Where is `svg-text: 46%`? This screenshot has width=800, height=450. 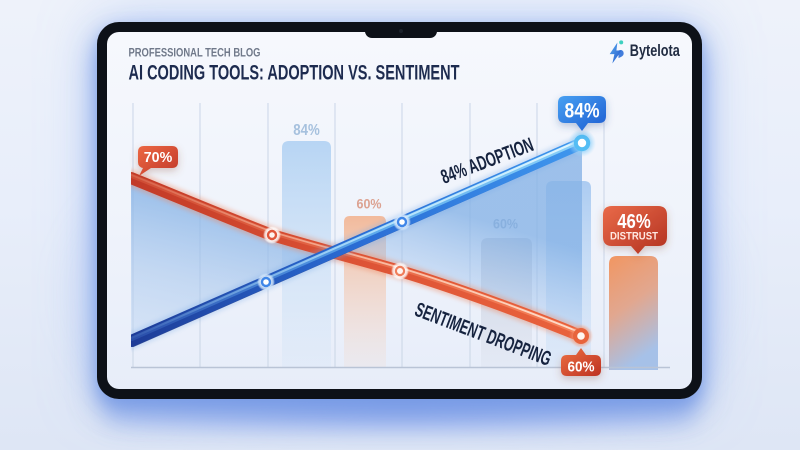 svg-text: 46% is located at coordinates (634, 221).